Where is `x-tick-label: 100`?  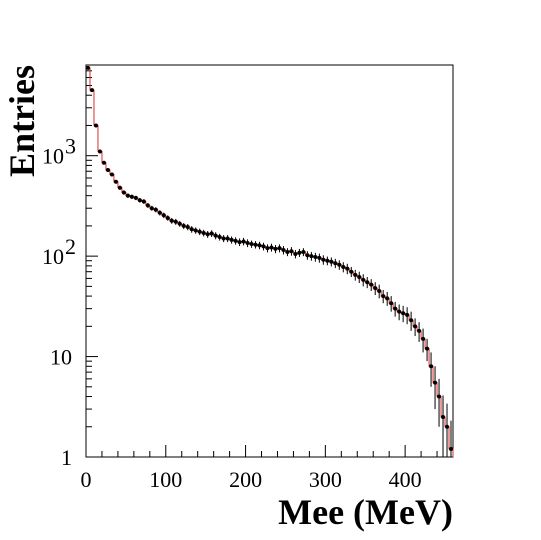
x-tick-label: 100 is located at coordinates (165, 479).